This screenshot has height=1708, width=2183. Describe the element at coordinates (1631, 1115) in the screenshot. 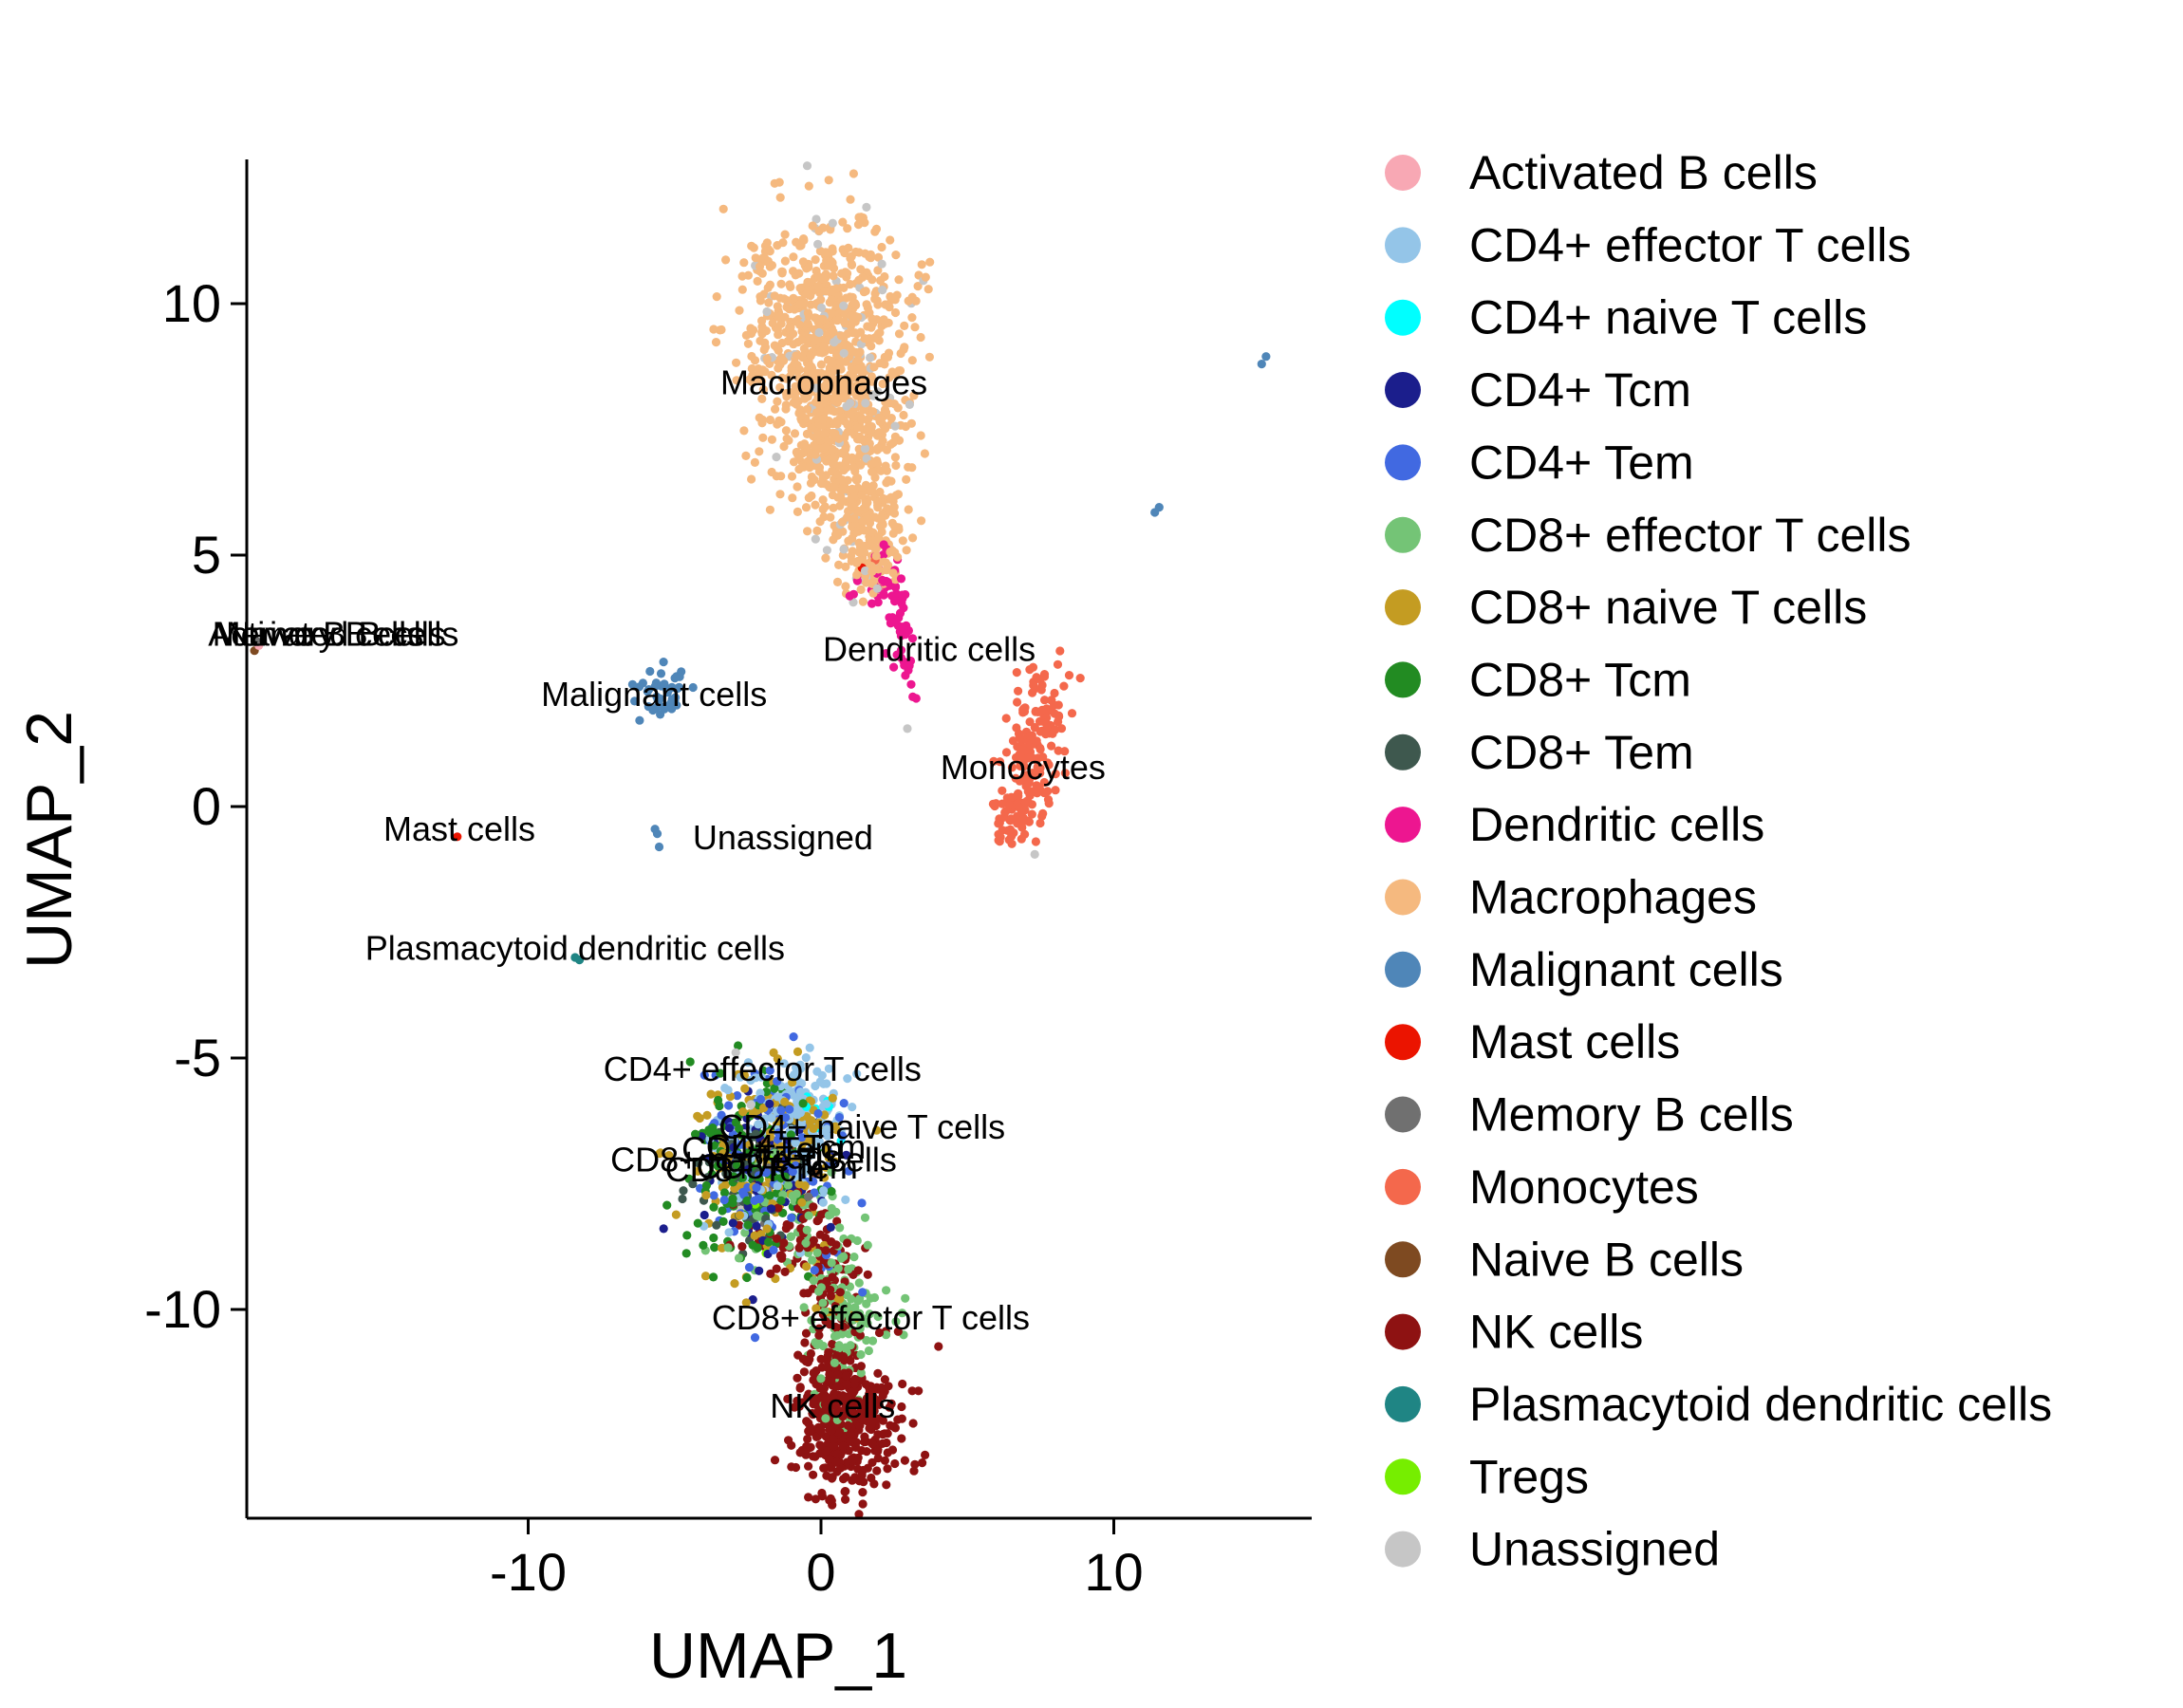

I see `legend-label: Memory B cells` at that location.